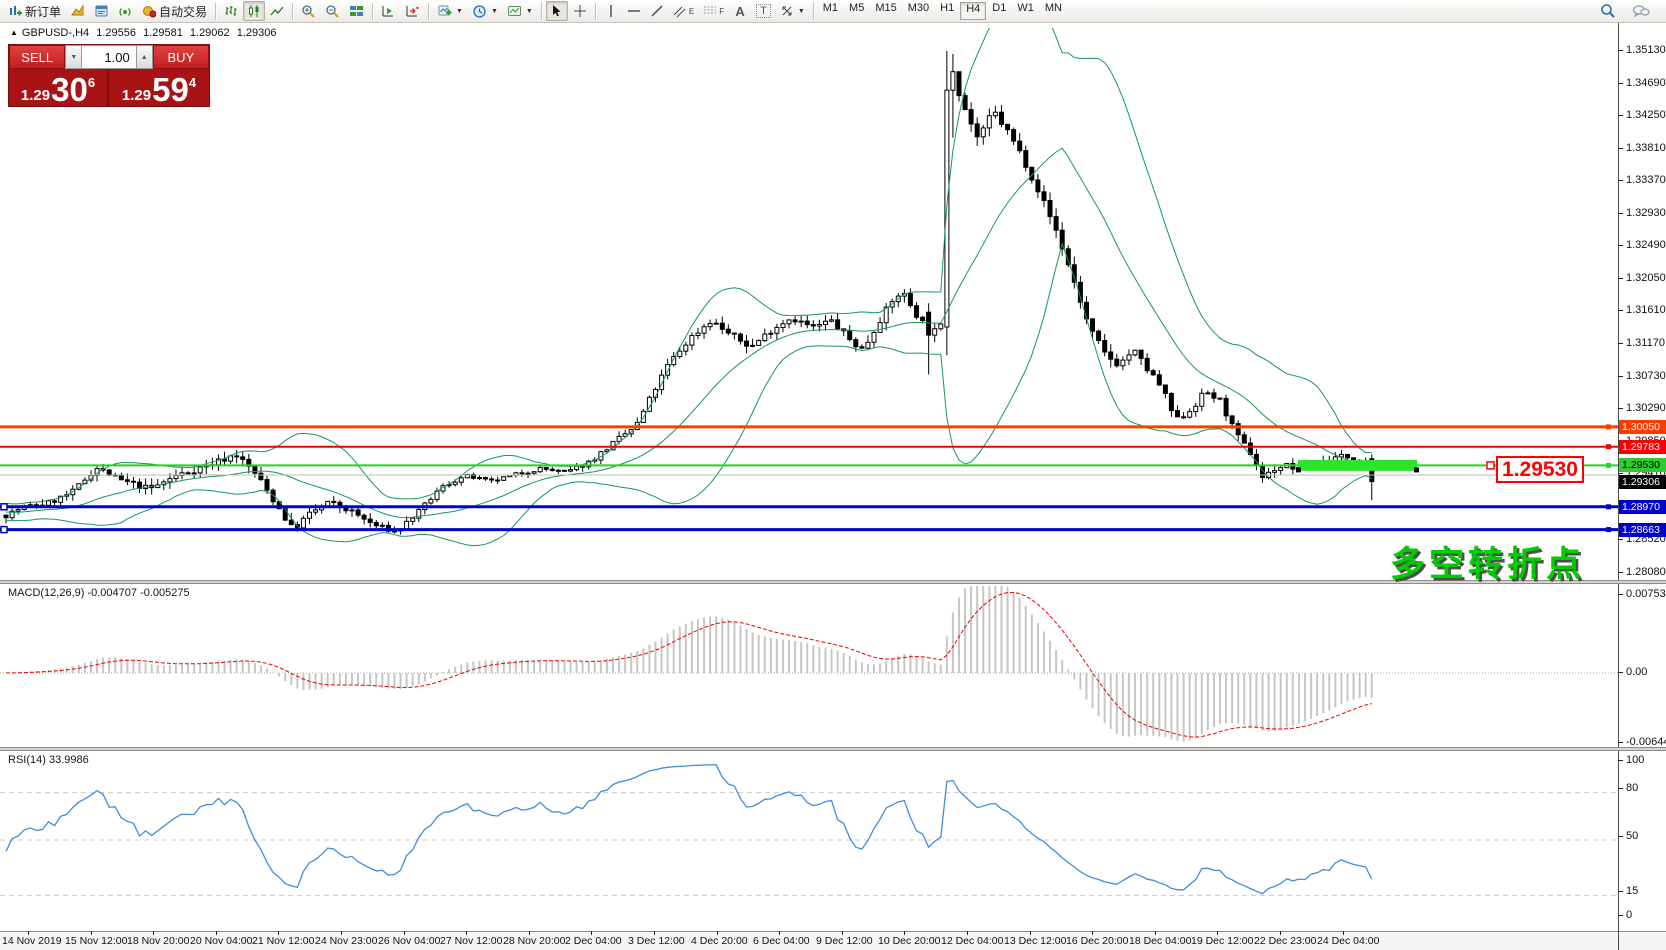  Describe the element at coordinates (1642, 245) in the screenshot. I see `price-axis-label: 1.32490` at that location.